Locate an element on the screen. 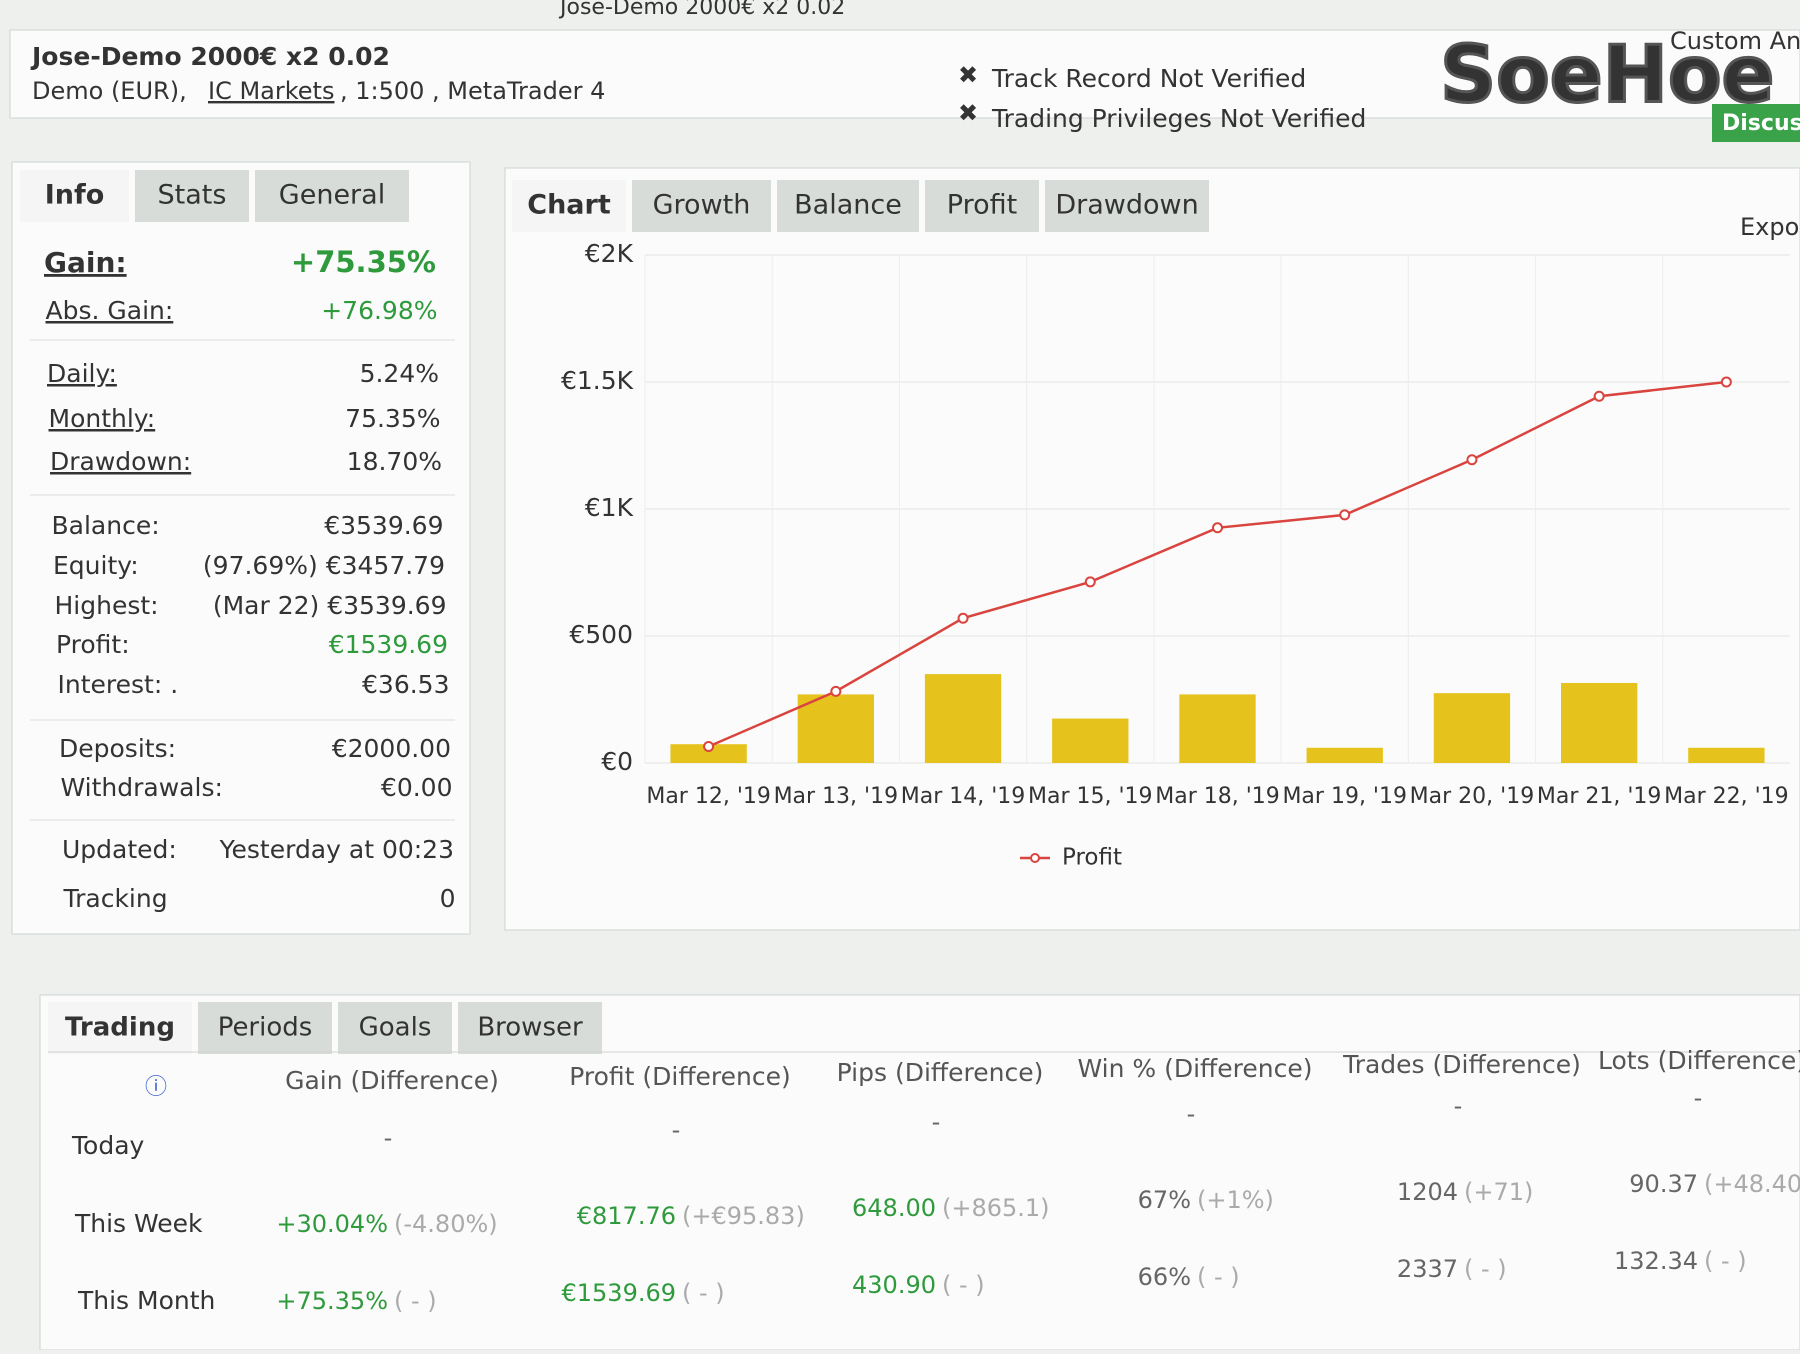 This screenshot has width=1800, height=1354. cell-diff: (+48.40) is located at coordinates (1752, 1184).